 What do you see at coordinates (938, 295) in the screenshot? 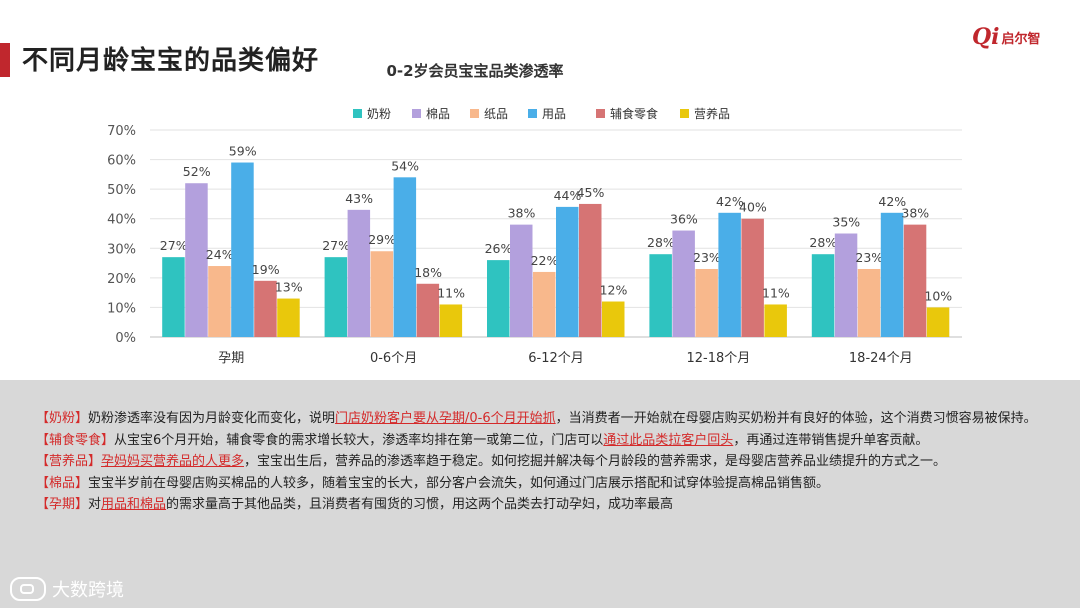
I see `data-label: 10%` at bounding box center [938, 295].